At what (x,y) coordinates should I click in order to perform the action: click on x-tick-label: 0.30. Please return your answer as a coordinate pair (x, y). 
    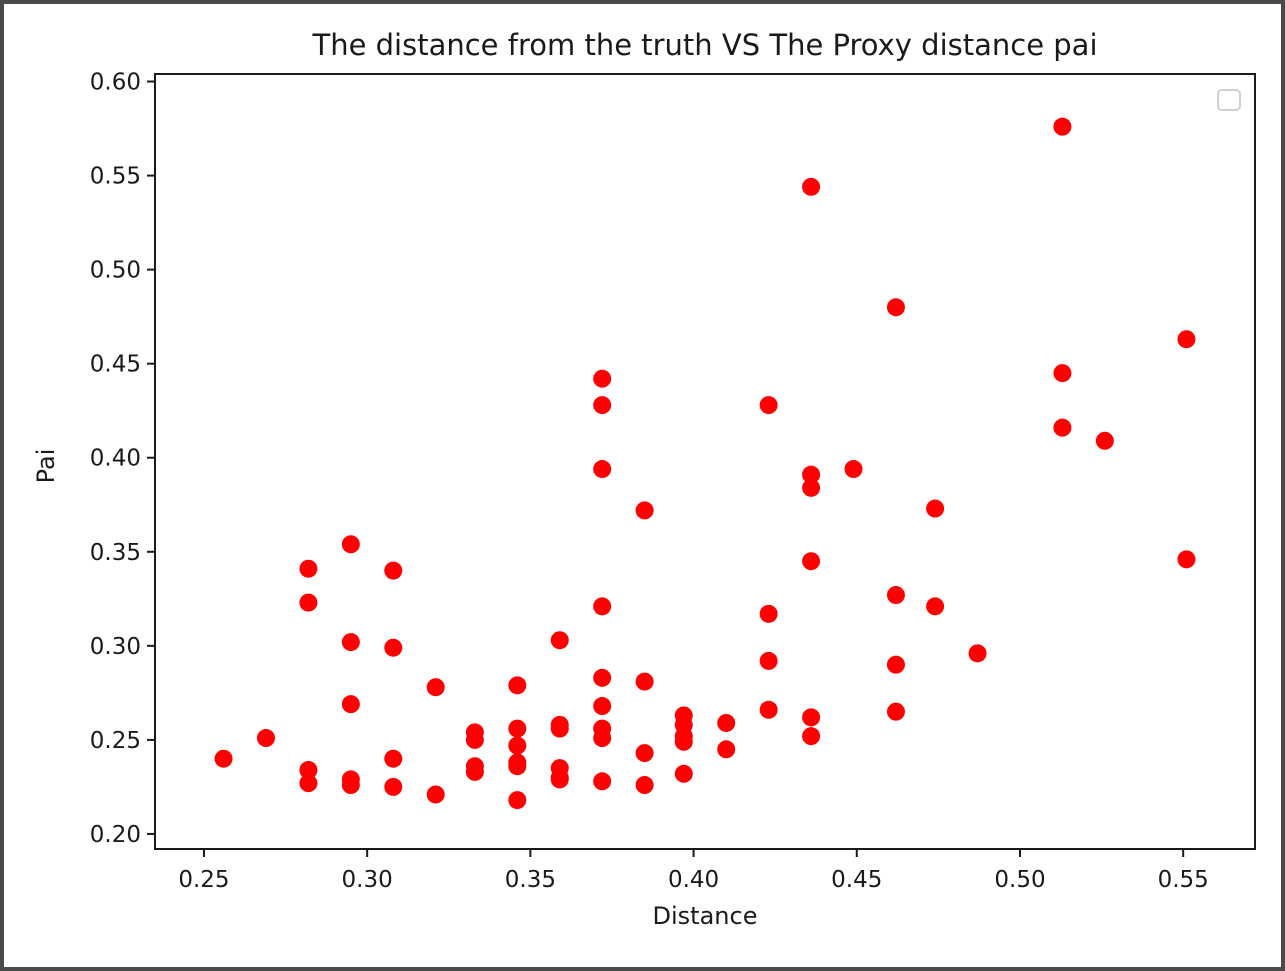
    Looking at the image, I should click on (367, 880).